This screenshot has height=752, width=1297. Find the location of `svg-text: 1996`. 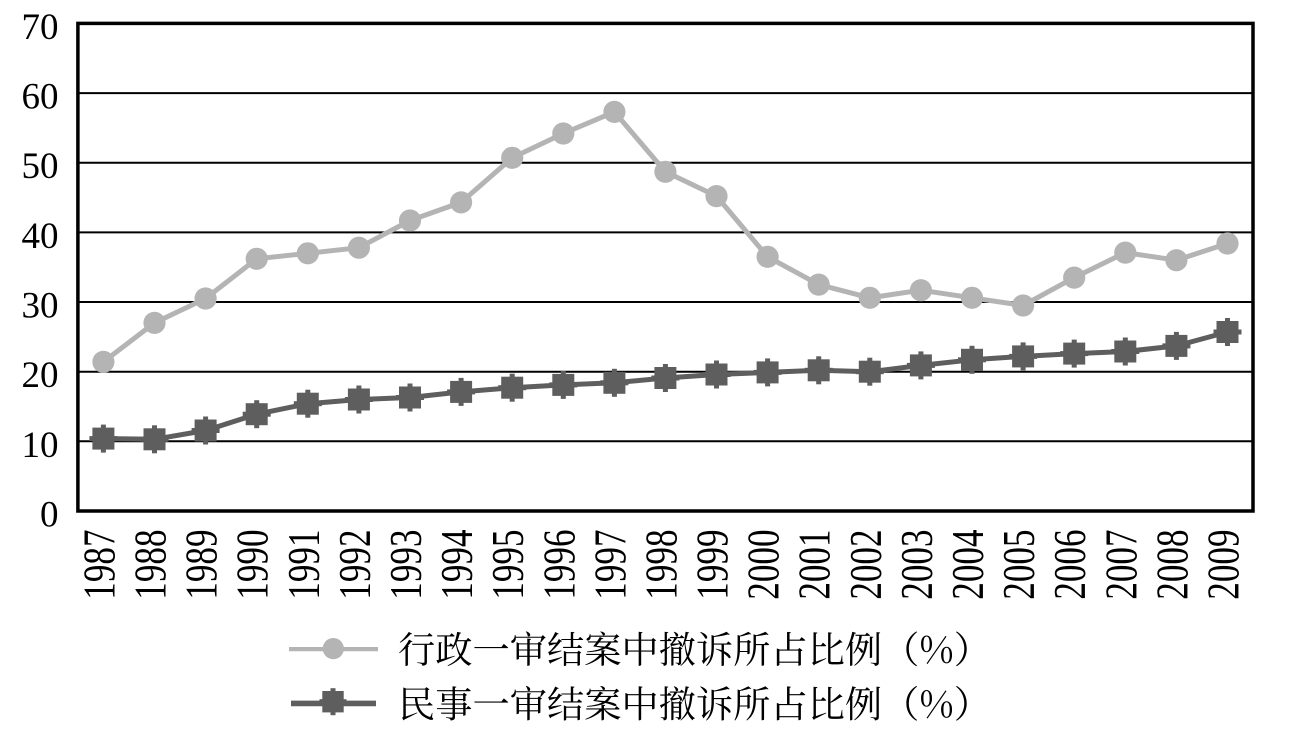

svg-text: 1996 is located at coordinates (559, 565).